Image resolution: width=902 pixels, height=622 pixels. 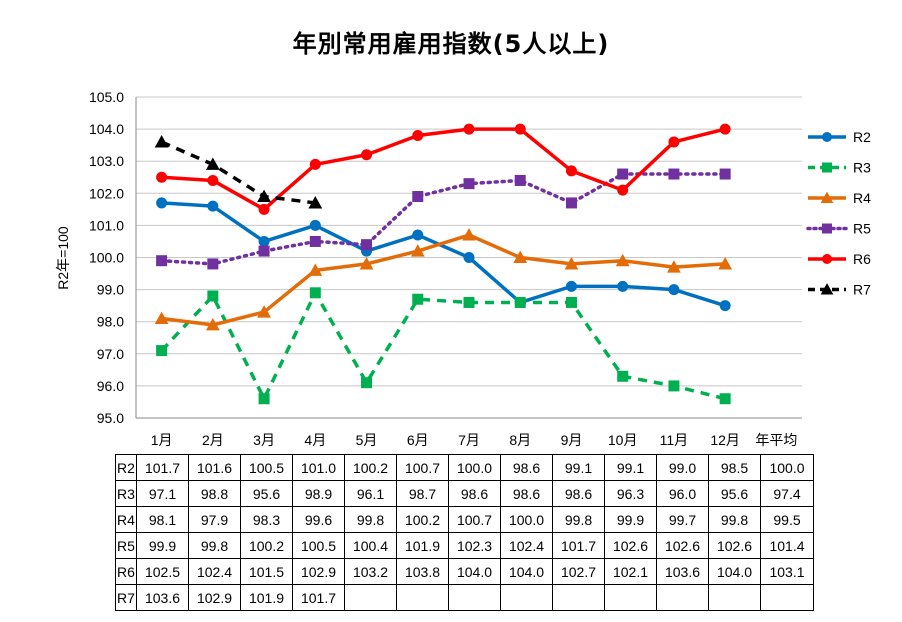 What do you see at coordinates (238, 172) in the screenshot?
I see `series-r7` at bounding box center [238, 172].